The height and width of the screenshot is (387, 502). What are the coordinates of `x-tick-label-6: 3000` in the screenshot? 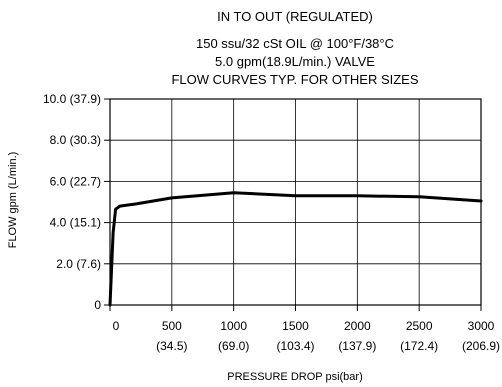 It's located at (481, 326).